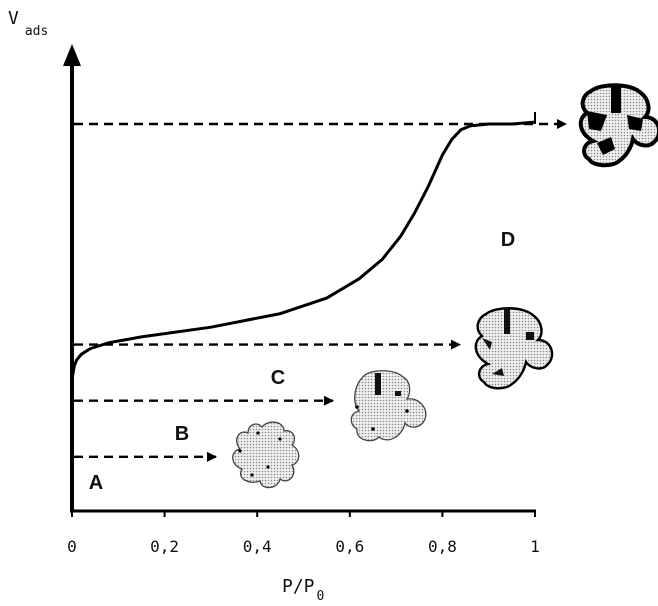 This screenshot has width=658, height=606. What do you see at coordinates (266, 455) in the screenshot?
I see `grain-icon-b` at bounding box center [266, 455].